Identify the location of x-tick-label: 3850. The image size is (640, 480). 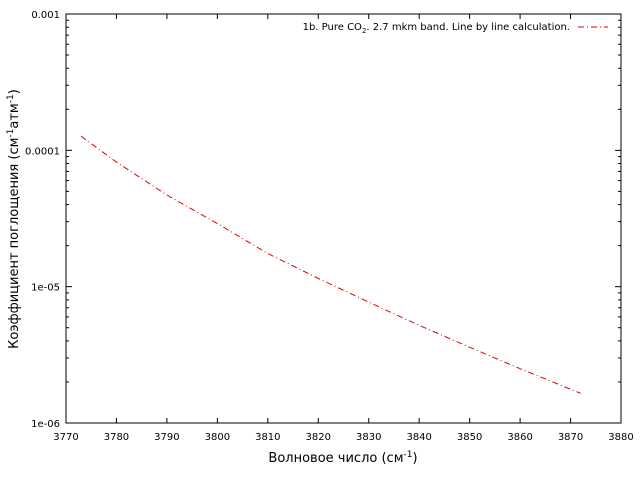
(469, 437).